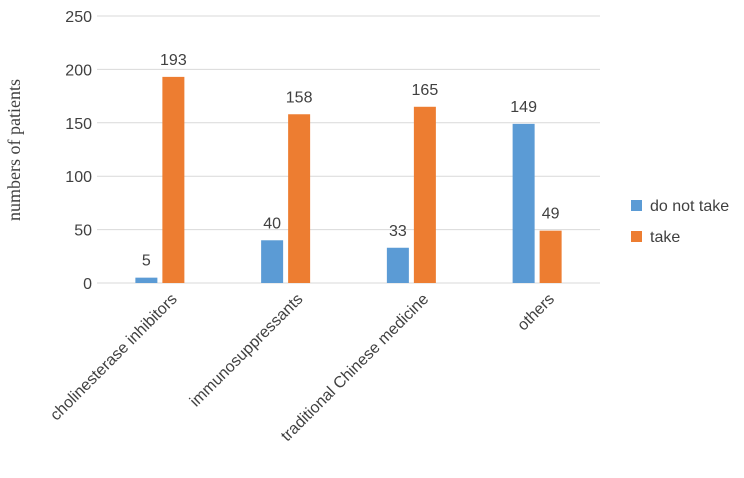  I want to click on data-label: 158, so click(299, 97).